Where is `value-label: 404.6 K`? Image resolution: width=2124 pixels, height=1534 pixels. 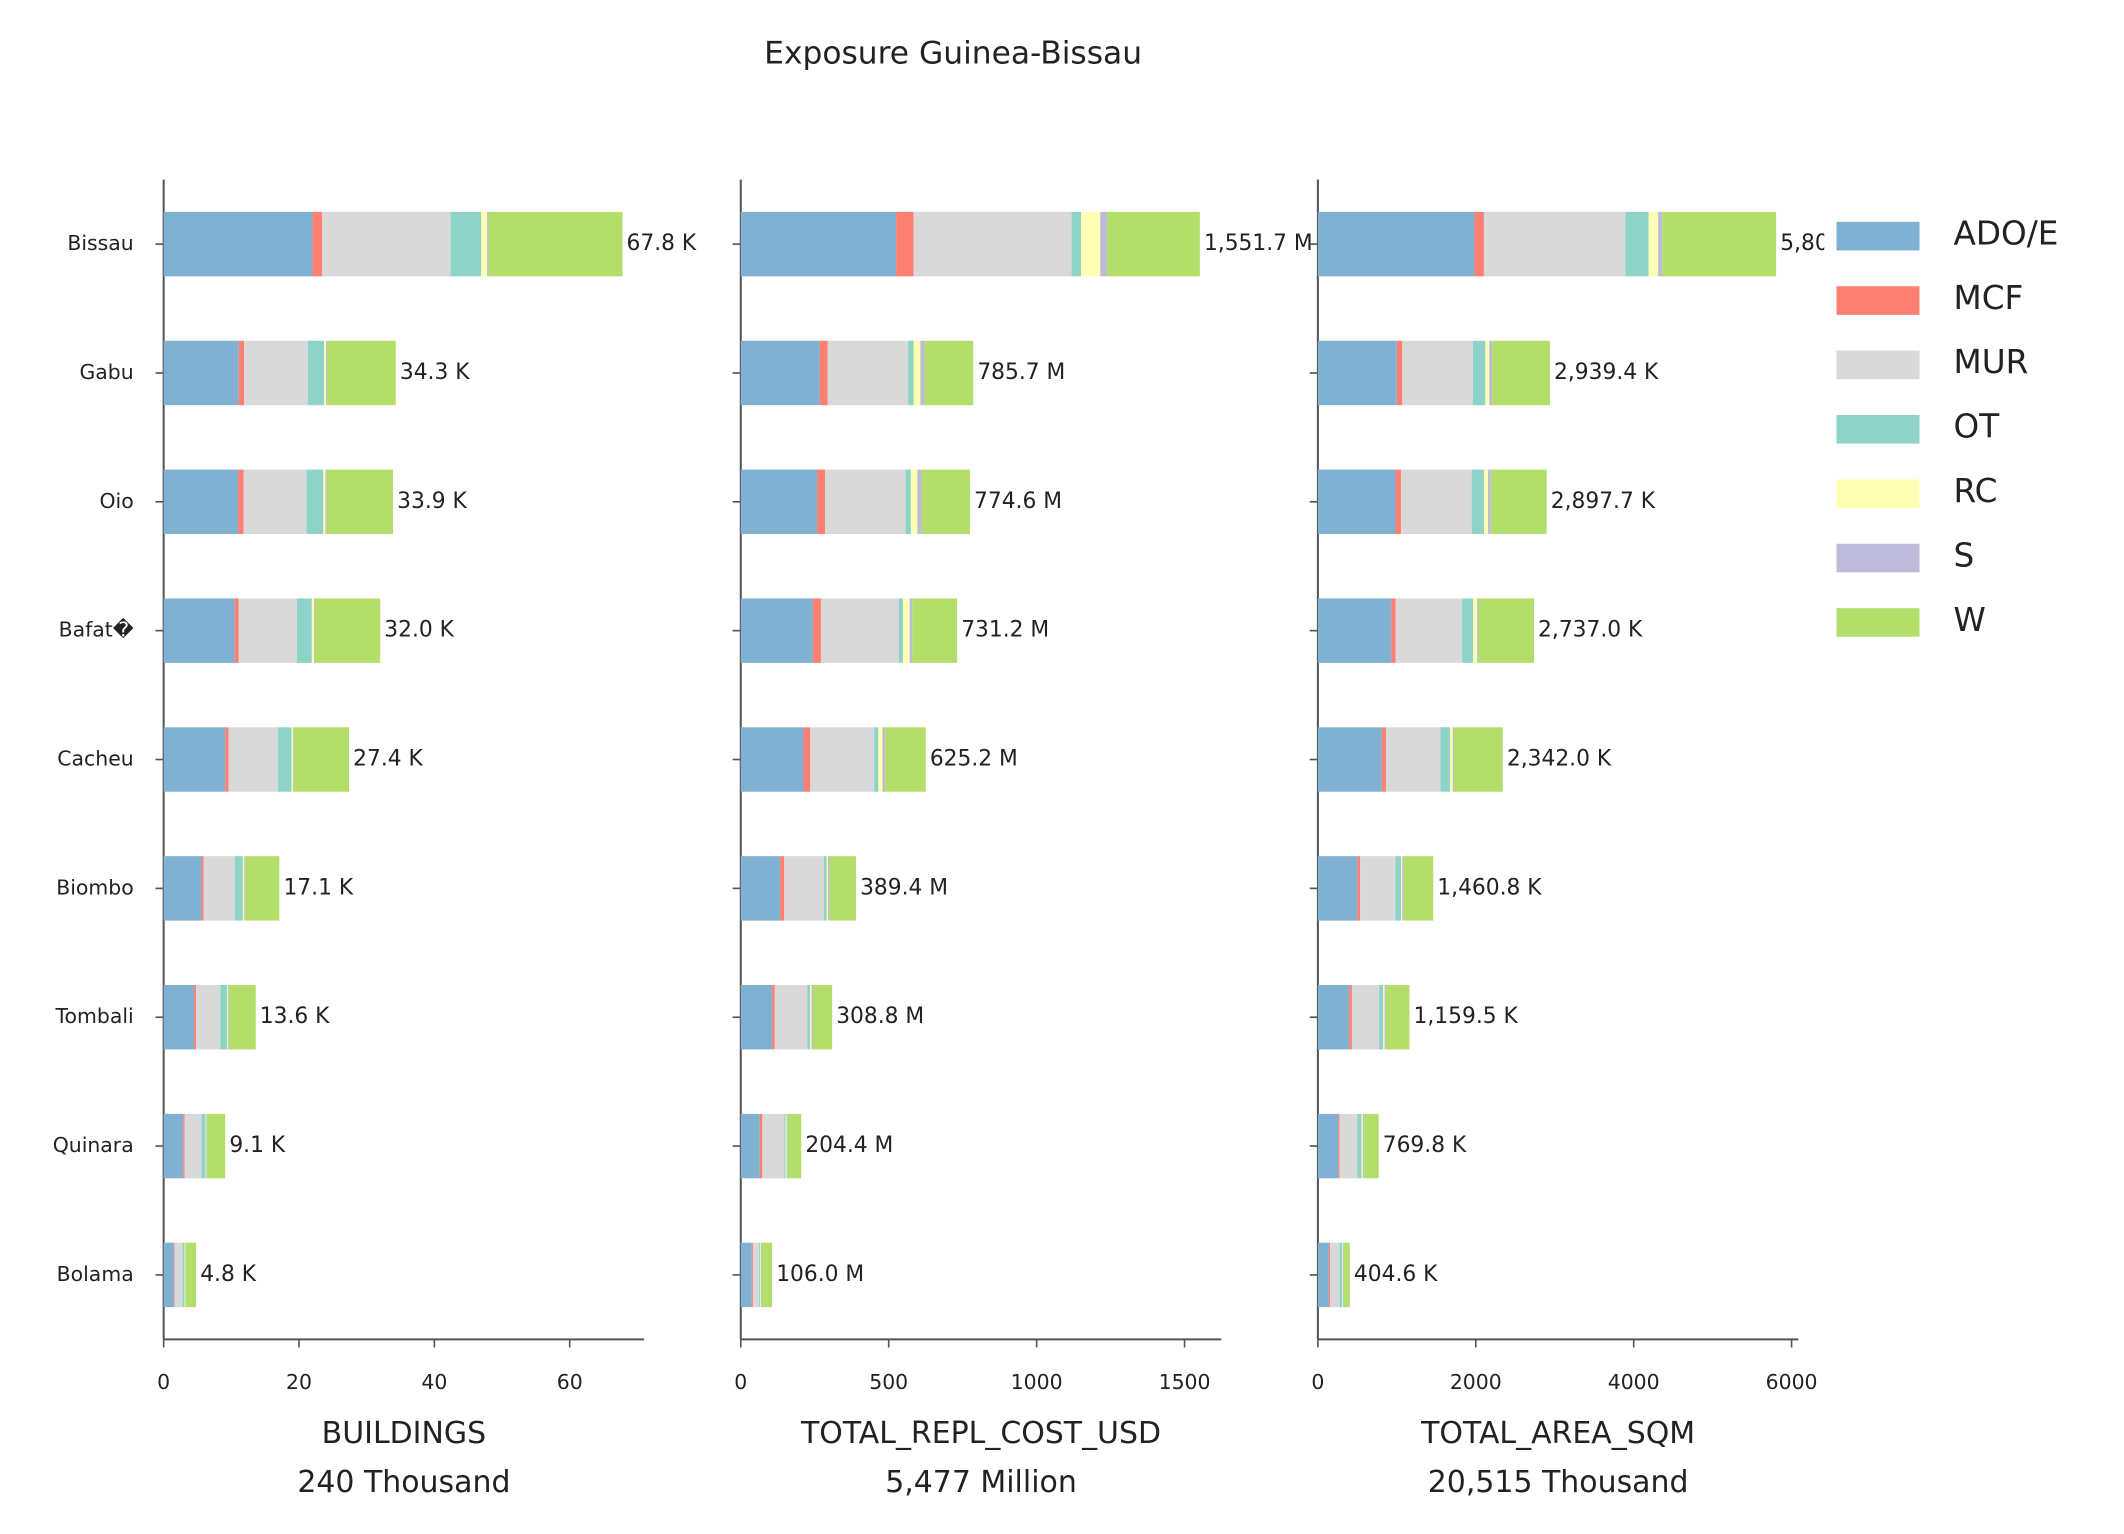 value-label: 404.6 K is located at coordinates (1396, 1274).